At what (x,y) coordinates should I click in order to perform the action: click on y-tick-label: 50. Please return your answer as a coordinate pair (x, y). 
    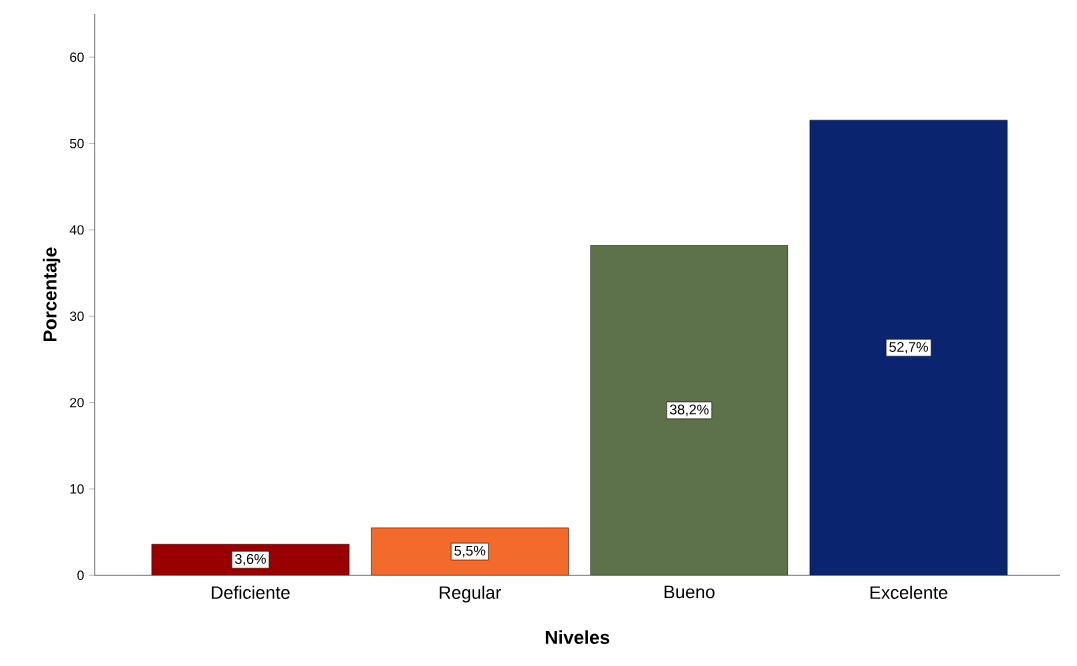
    Looking at the image, I should click on (76, 143).